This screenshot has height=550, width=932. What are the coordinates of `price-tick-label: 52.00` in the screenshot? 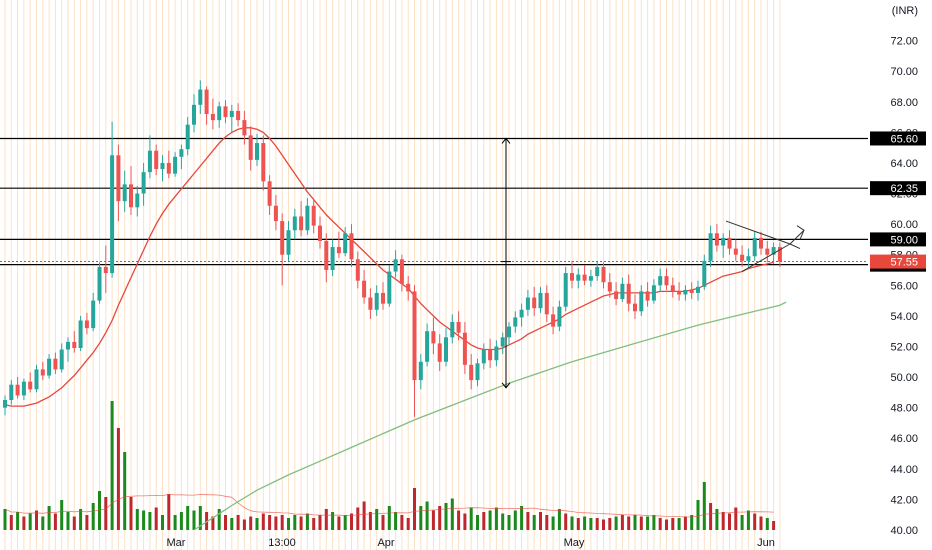 It's located at (904, 347).